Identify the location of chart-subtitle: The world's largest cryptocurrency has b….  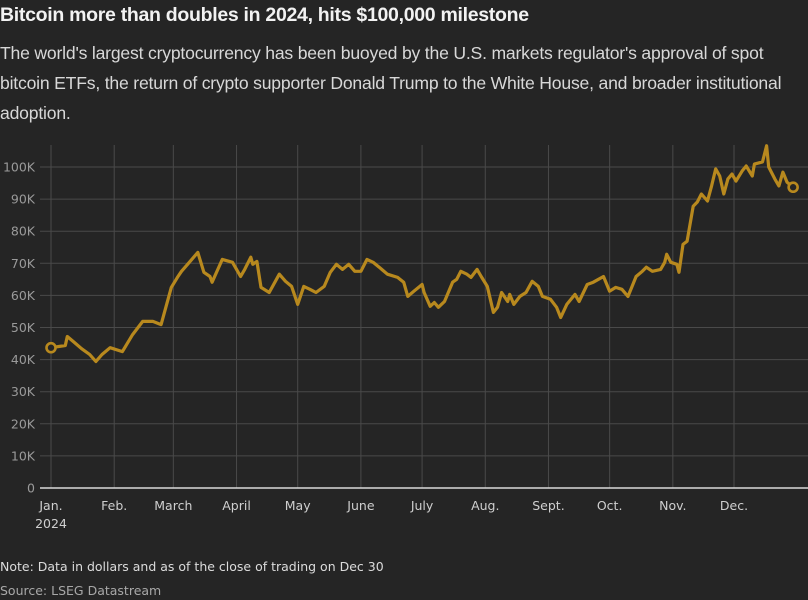
(391, 83).